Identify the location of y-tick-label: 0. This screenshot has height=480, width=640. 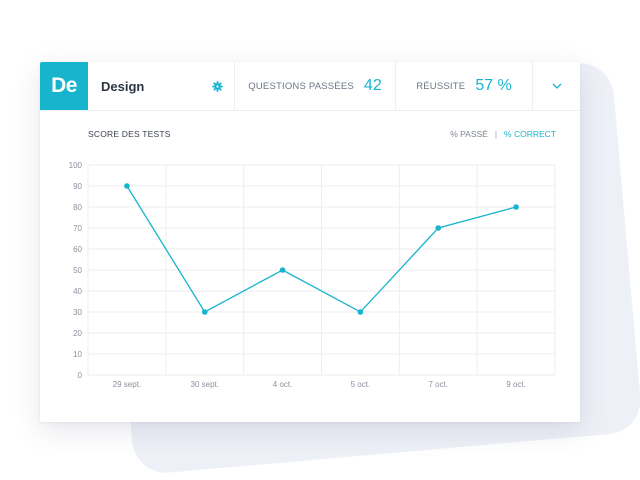
(80, 375).